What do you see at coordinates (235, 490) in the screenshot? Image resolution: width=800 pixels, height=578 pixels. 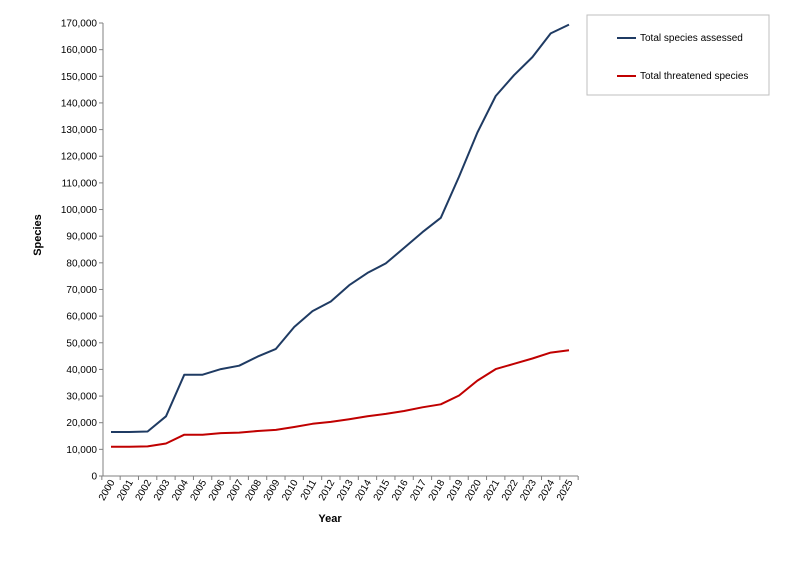 I see `x-tick-label: 2007` at bounding box center [235, 490].